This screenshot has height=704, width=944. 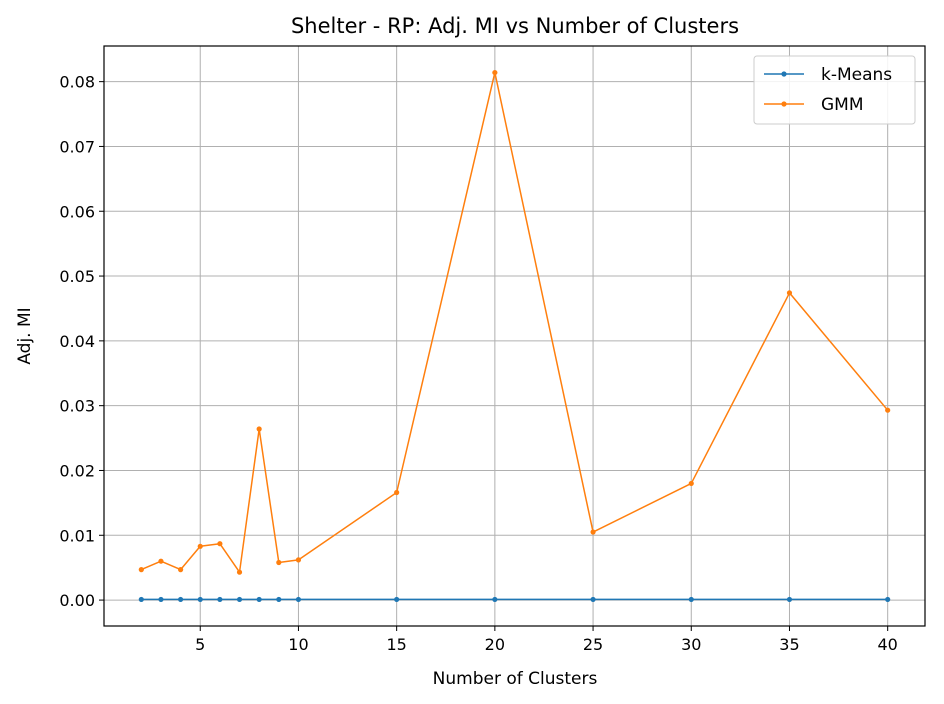 What do you see at coordinates (77, 276) in the screenshot?
I see `y-tick-label: 0.05` at bounding box center [77, 276].